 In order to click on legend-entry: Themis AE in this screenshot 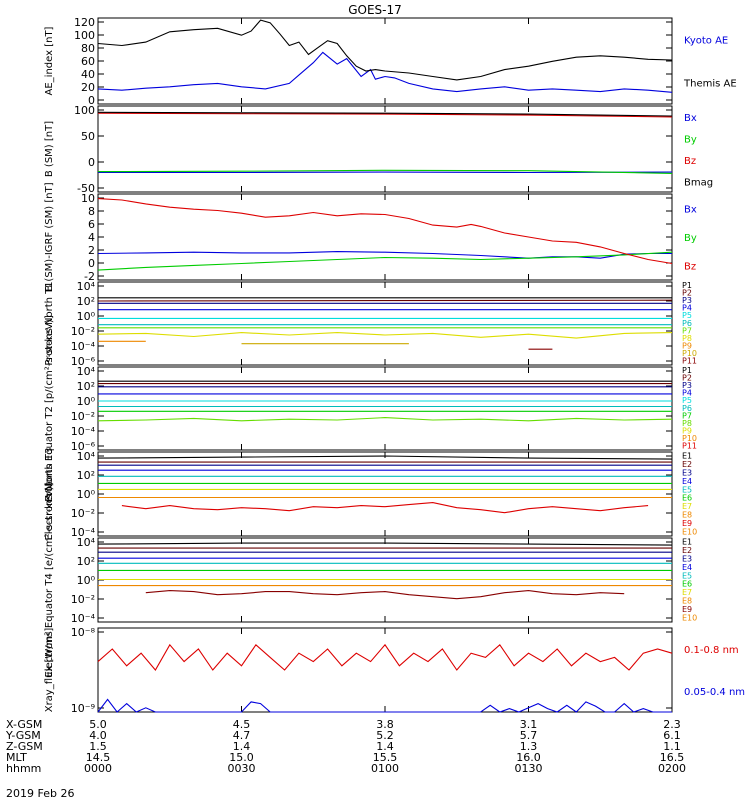, I will do `click(710, 84)`.